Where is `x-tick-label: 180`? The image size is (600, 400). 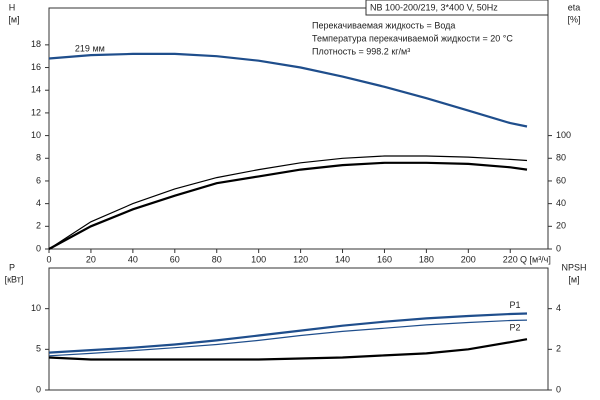 x-tick-label: 180 is located at coordinates (426, 259).